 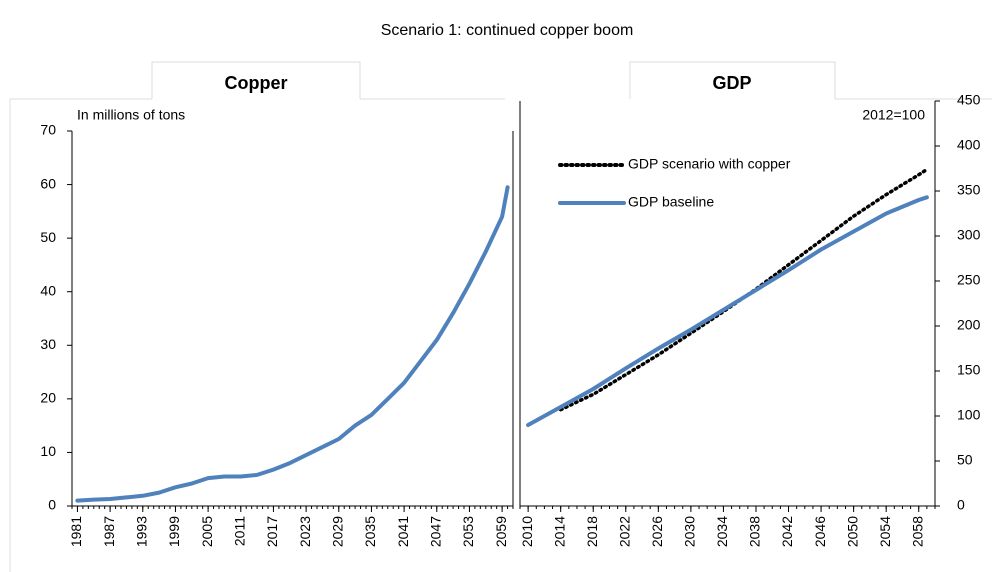 I want to click on y-tick-label: 450, so click(x=969, y=100).